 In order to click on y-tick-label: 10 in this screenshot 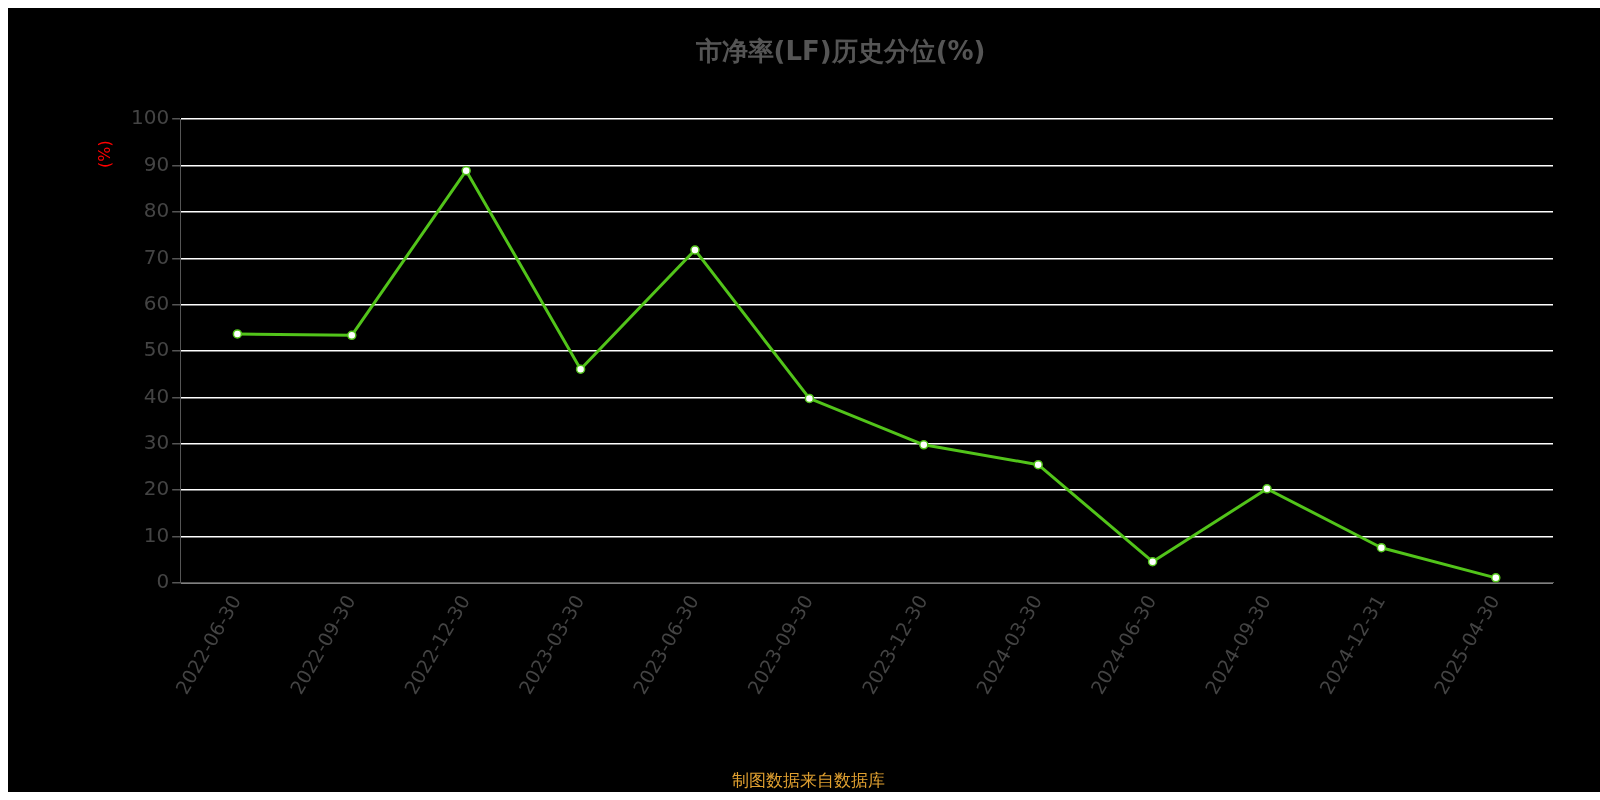, I will do `click(156, 534)`.